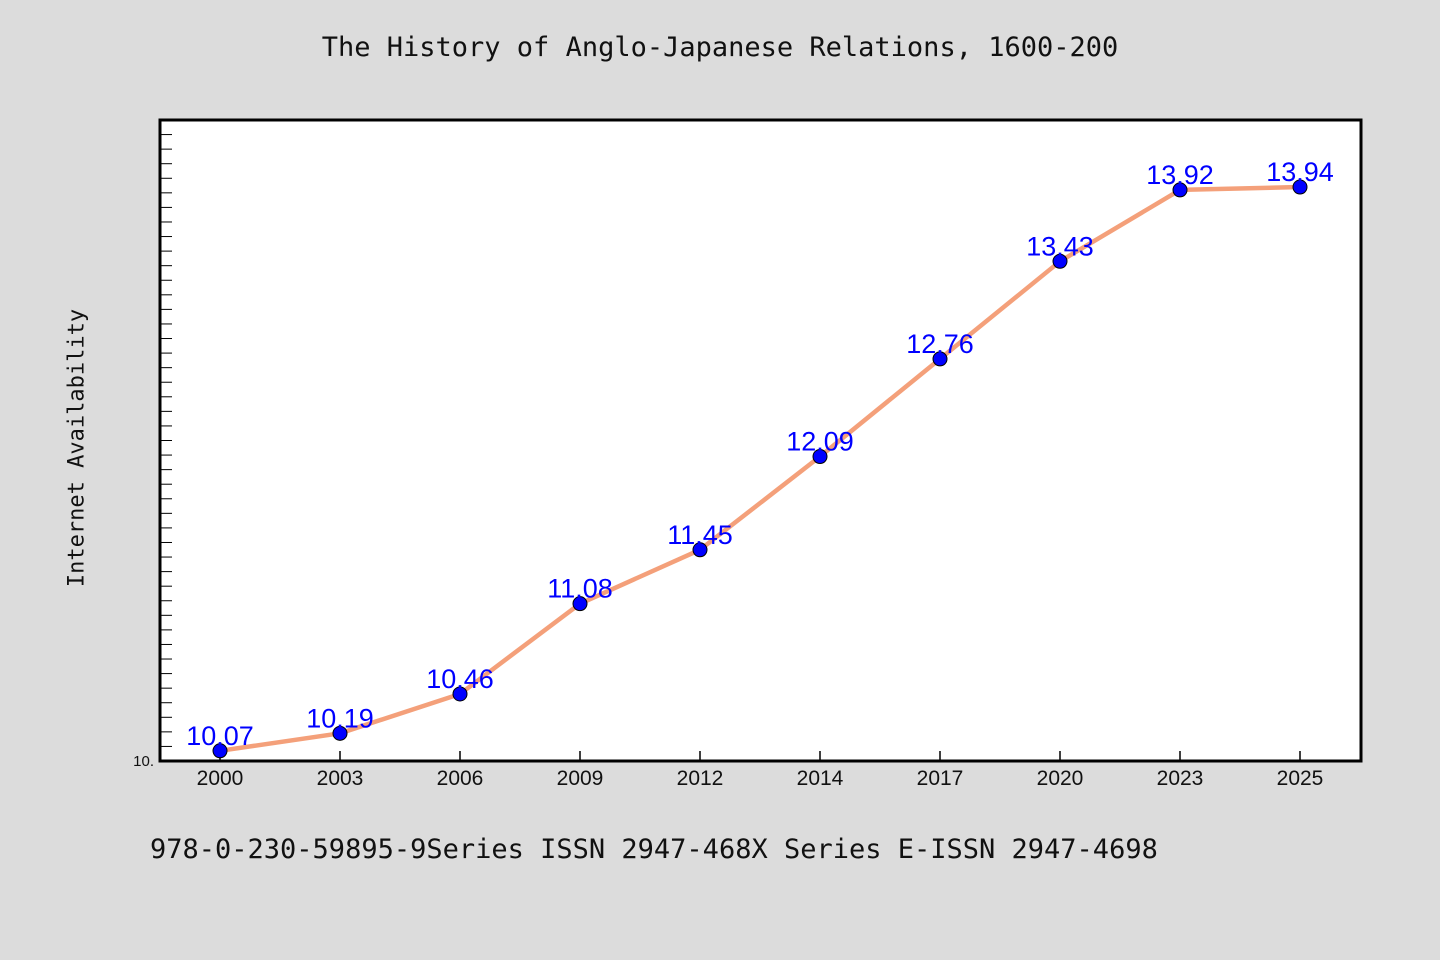  What do you see at coordinates (1300, 172) in the screenshot?
I see `data-label: 13.94` at bounding box center [1300, 172].